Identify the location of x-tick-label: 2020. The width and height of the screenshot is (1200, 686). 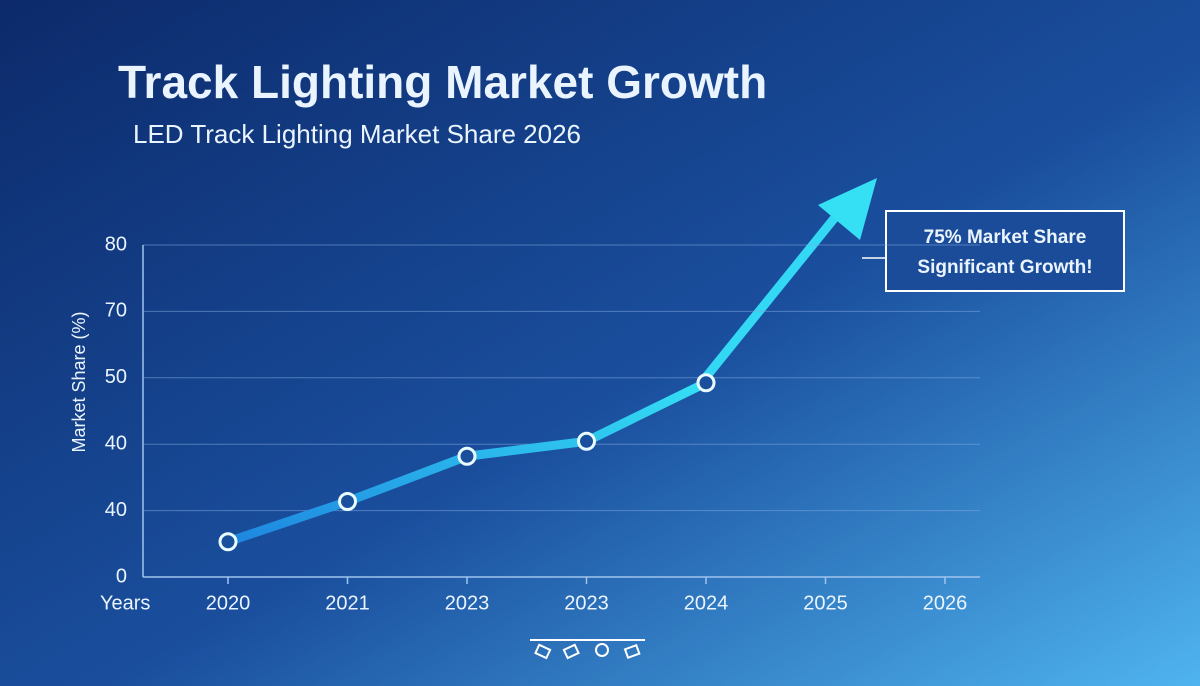
(228, 603).